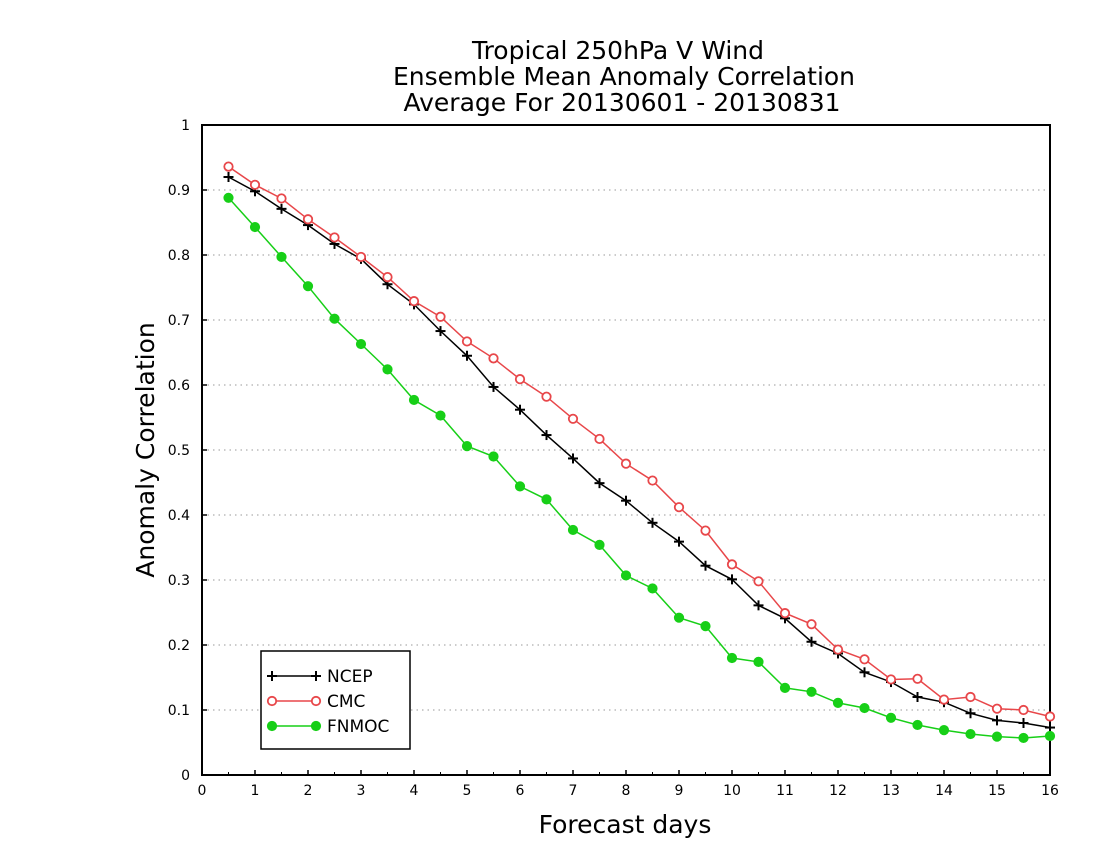 Image resolution: width=1100 pixels, height=850 pixels. Describe the element at coordinates (467, 791) in the screenshot. I see `x-tick-label: 5` at that location.